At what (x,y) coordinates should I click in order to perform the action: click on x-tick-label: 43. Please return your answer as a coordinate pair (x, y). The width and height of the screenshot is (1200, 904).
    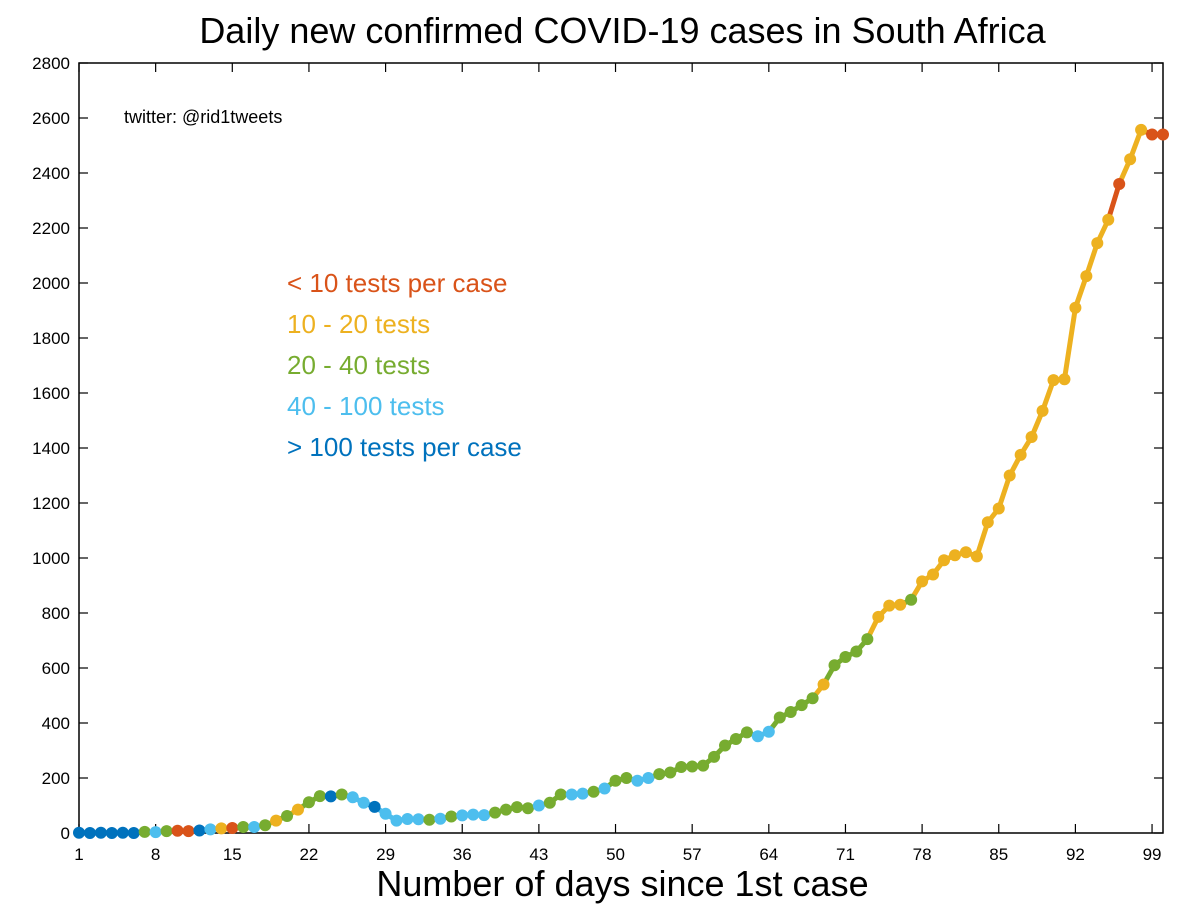
    Looking at the image, I should click on (538, 854).